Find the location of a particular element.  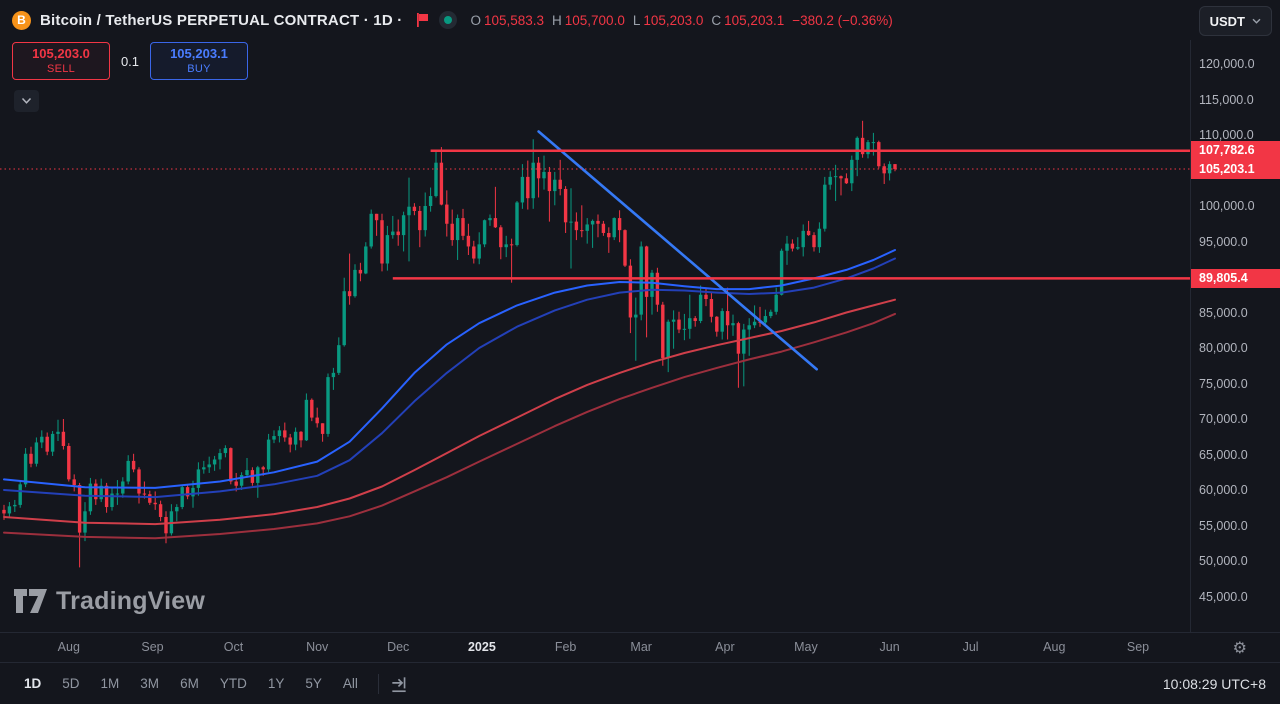

buy-button: 105,203.1 BUY is located at coordinates (199, 61).